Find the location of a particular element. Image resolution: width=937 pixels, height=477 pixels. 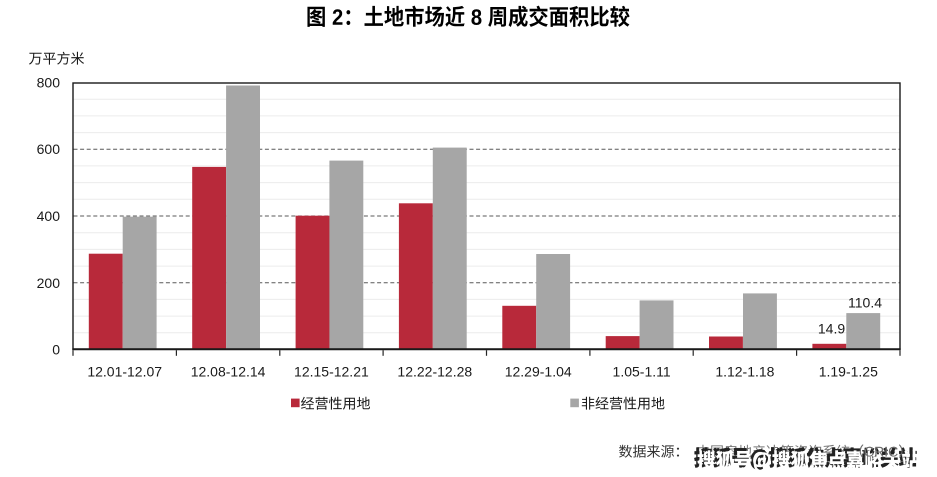

svg-text: 12.15-12.21 is located at coordinates (331, 372).